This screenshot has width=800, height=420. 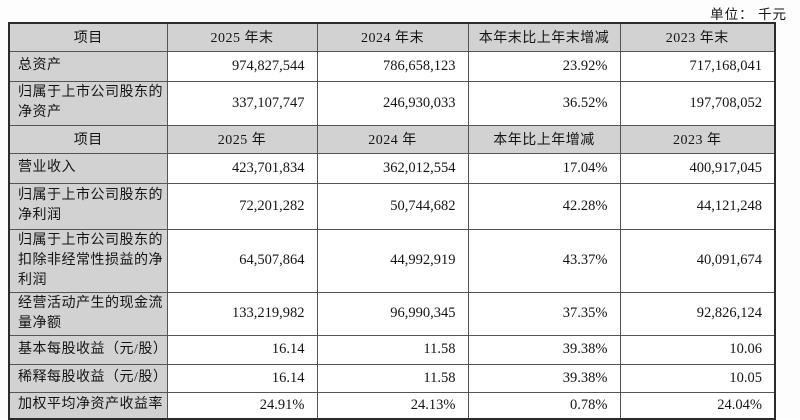 What do you see at coordinates (88, 378) in the screenshot?
I see `row-label: 稀释每股收益（元/股）` at bounding box center [88, 378].